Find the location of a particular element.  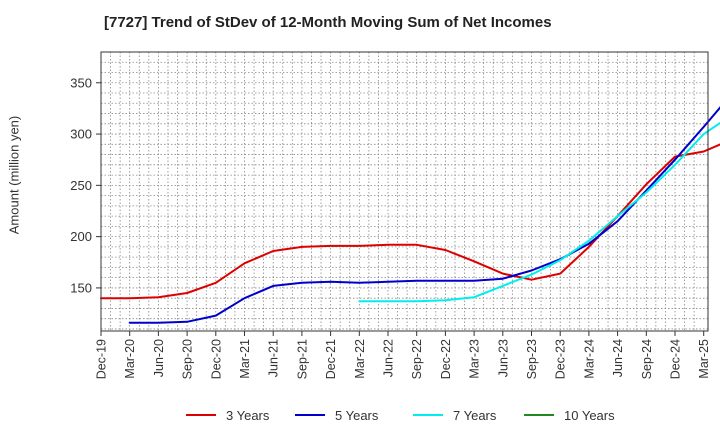

x-tick-label: Mar-21 is located at coordinates (245, 359).